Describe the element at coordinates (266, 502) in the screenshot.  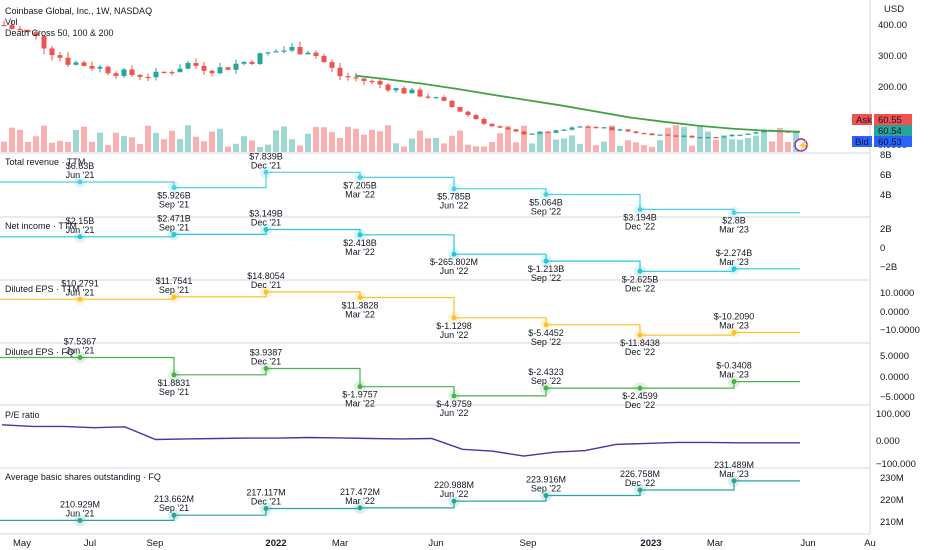
I see `shares-outstanding-period-label: Dec '21` at that location.